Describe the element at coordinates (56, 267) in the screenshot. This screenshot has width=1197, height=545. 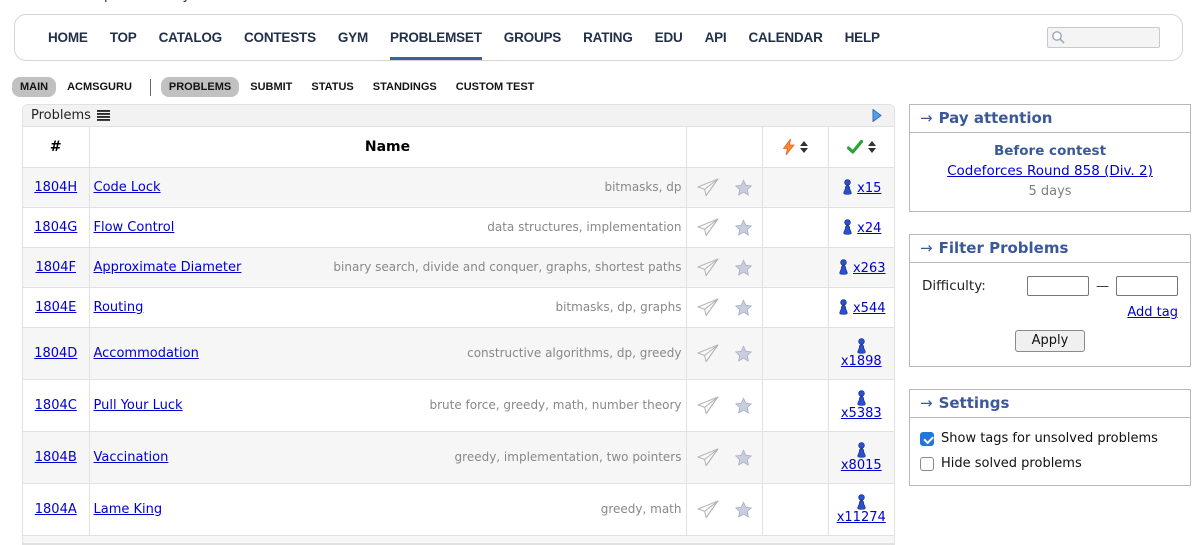
I see `problem-id-link: 1804F` at that location.